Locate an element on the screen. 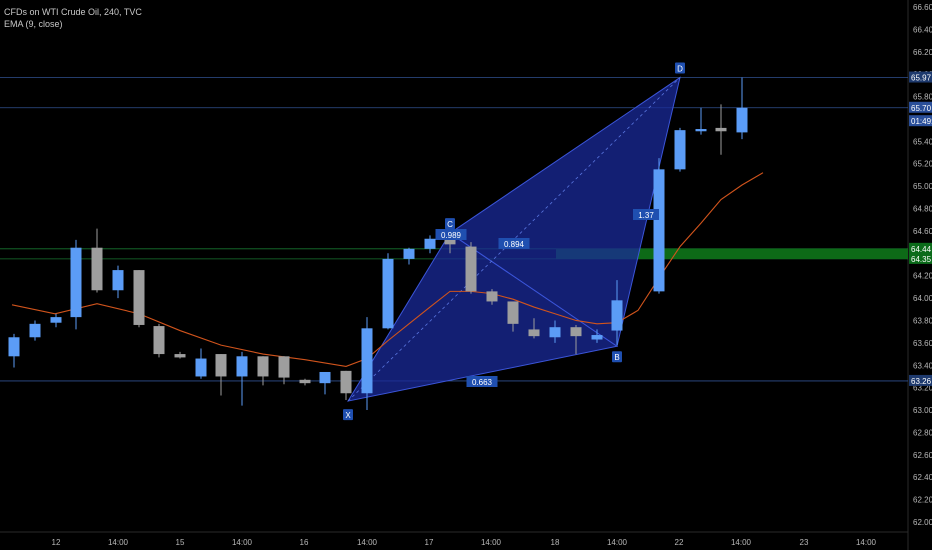 The width and height of the screenshot is (932, 550). price-tag-label: 63.26 is located at coordinates (921, 381).